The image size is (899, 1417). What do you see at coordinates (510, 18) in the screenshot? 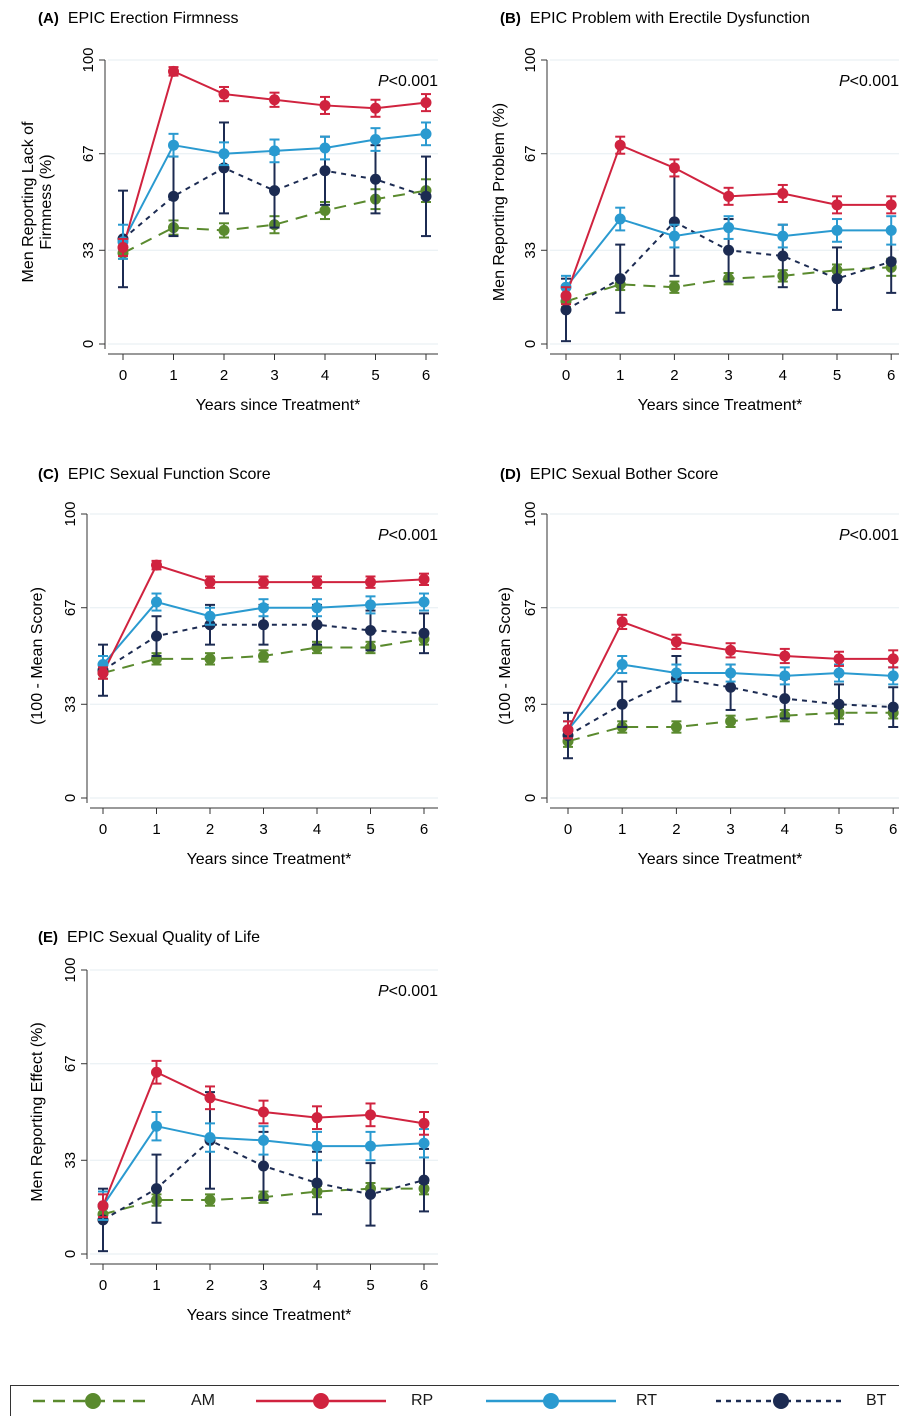
I see `panel-letter: (B)` at bounding box center [510, 18].